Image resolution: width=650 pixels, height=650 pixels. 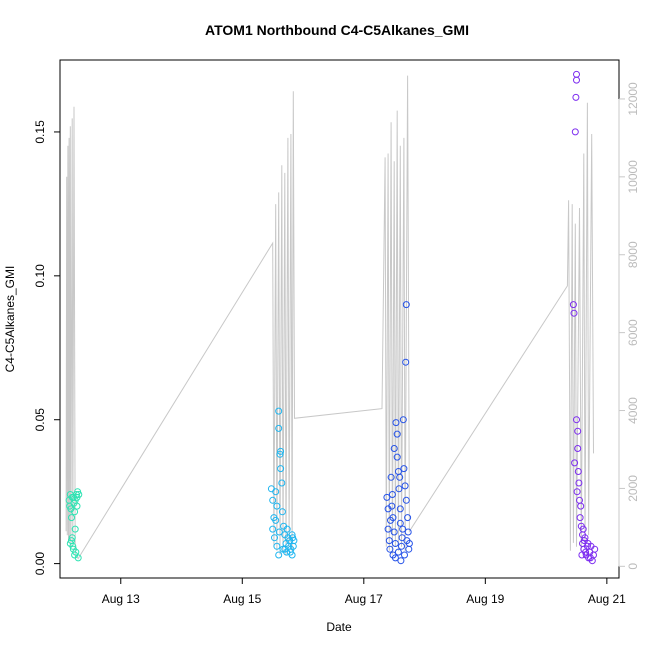 I want to click on y2-tick-label: 2000, so click(x=633, y=488).